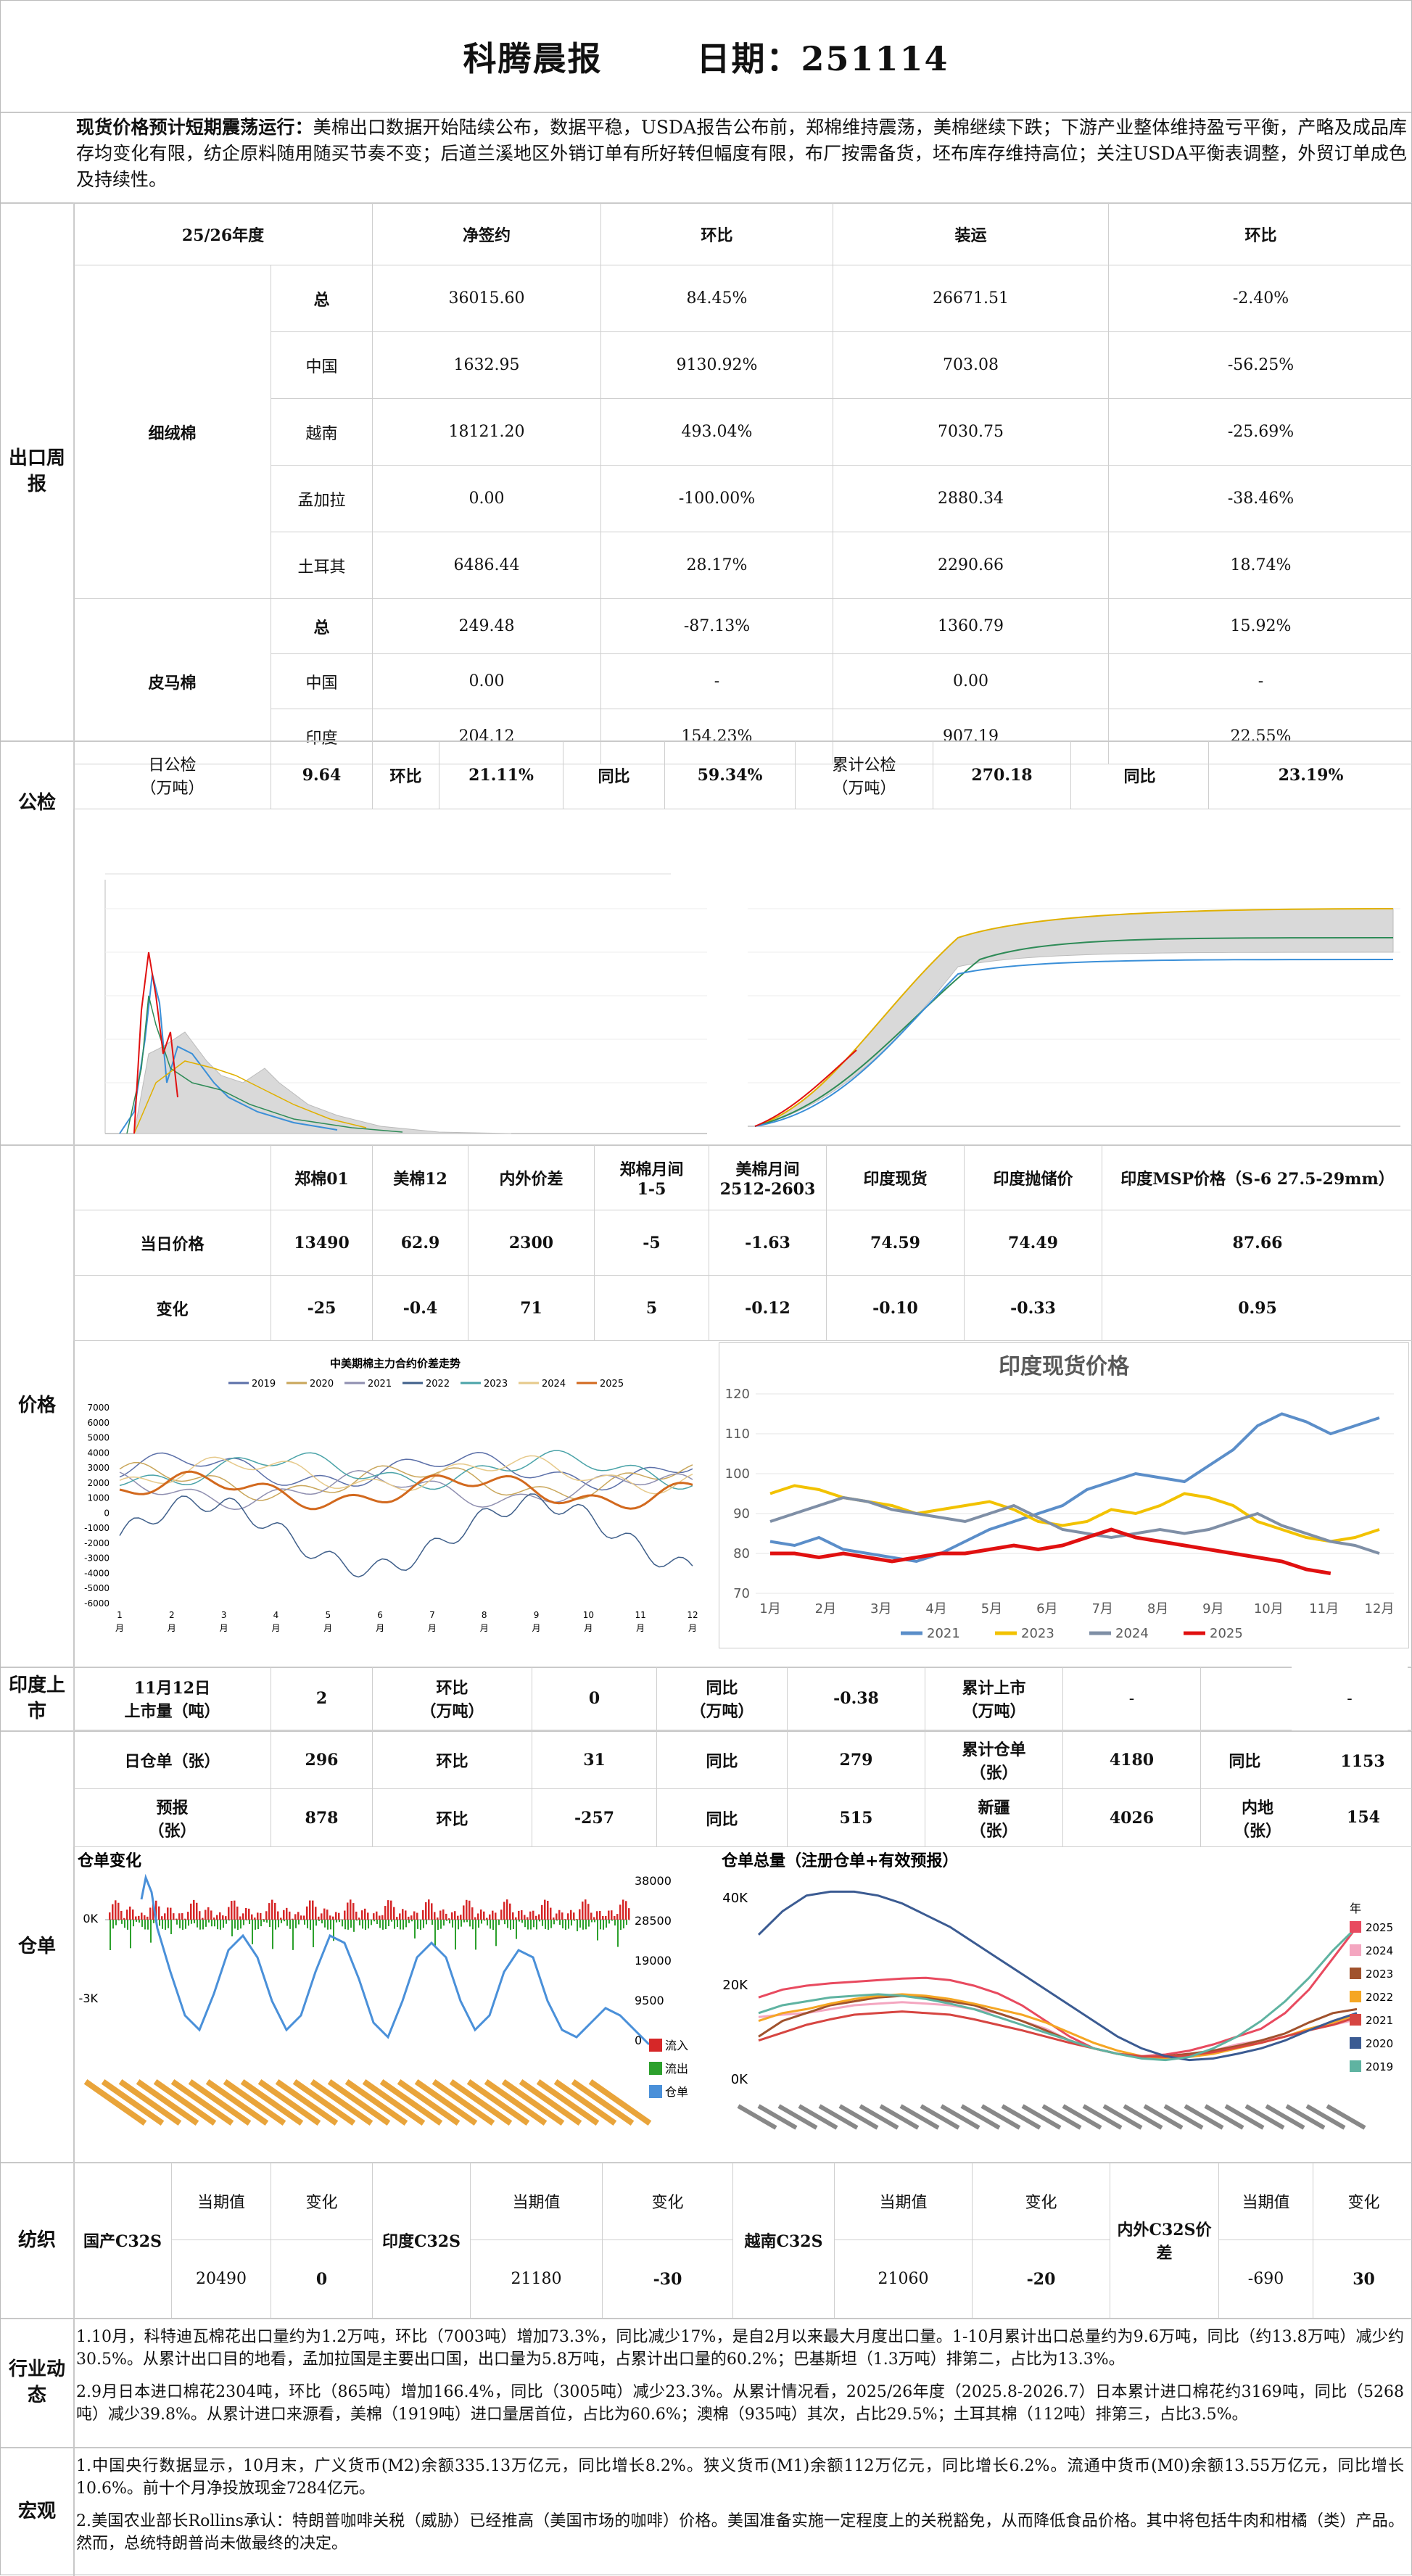  What do you see at coordinates (37, 1698) in the screenshot?
I see `section-label-india-arrivals: 印度上市` at bounding box center [37, 1698].